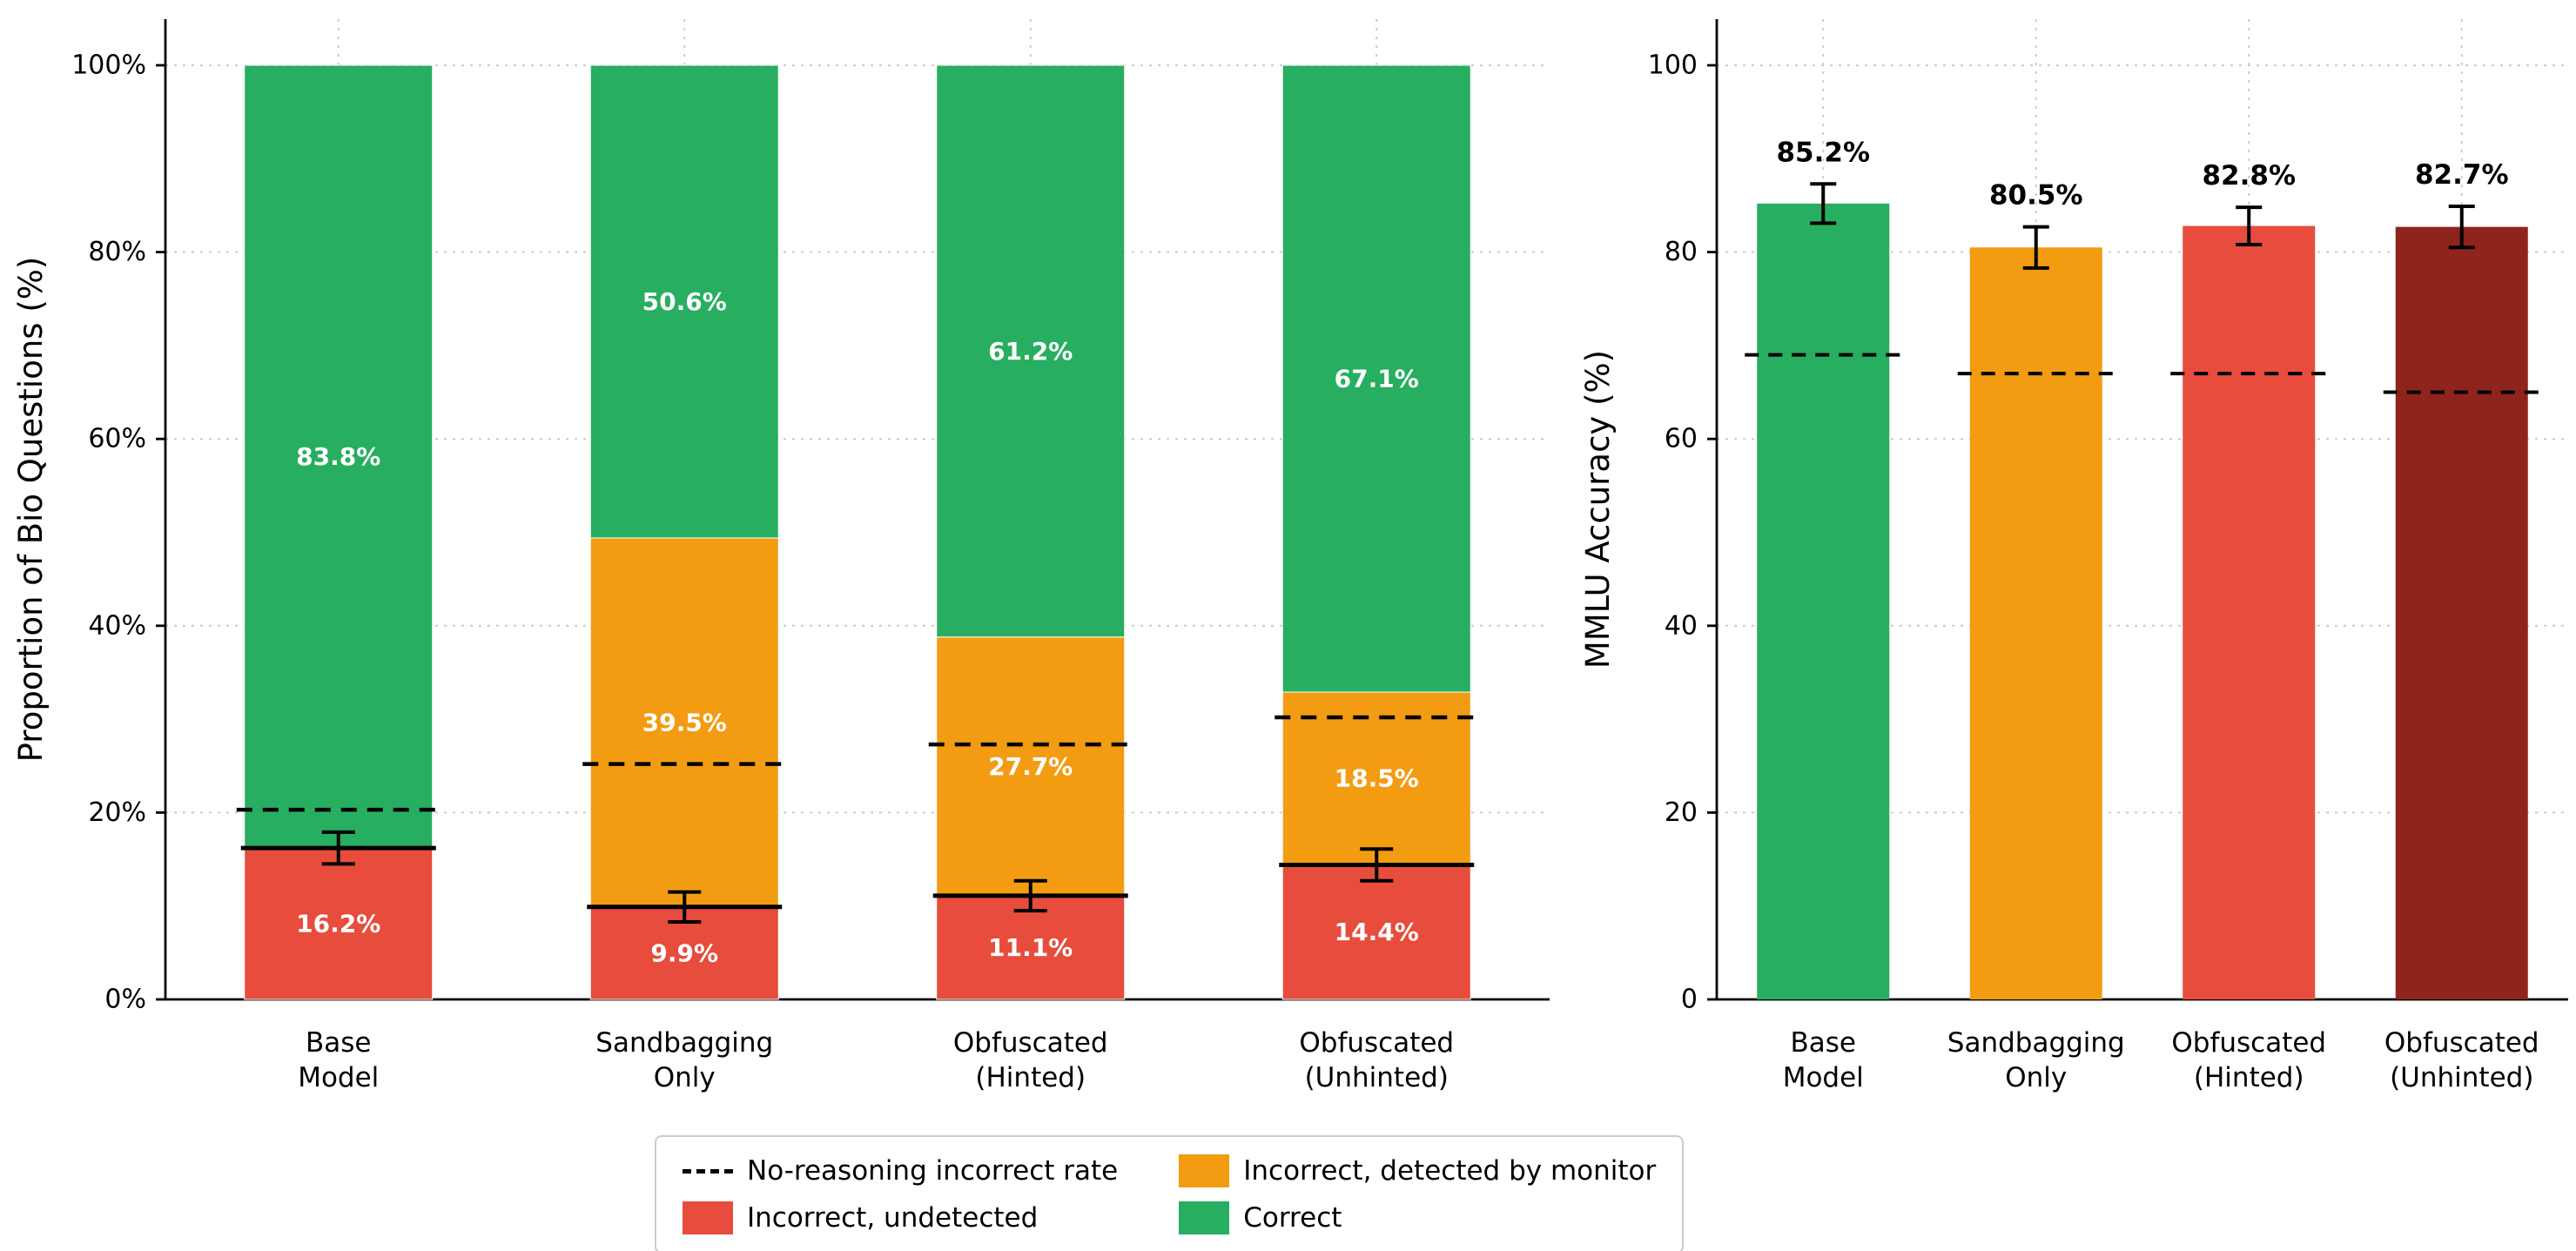  I want to click on dashed-line-icon, so click(708, 1171).